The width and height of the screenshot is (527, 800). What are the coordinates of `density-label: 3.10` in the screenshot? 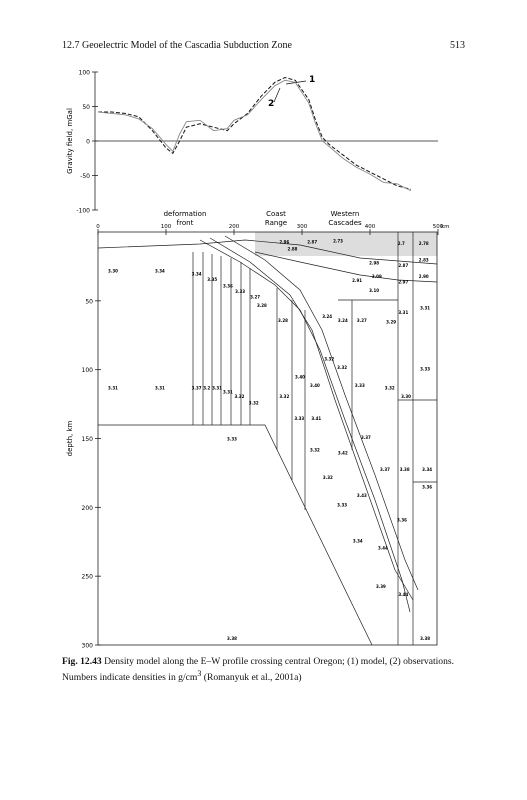 It's located at (374, 290).